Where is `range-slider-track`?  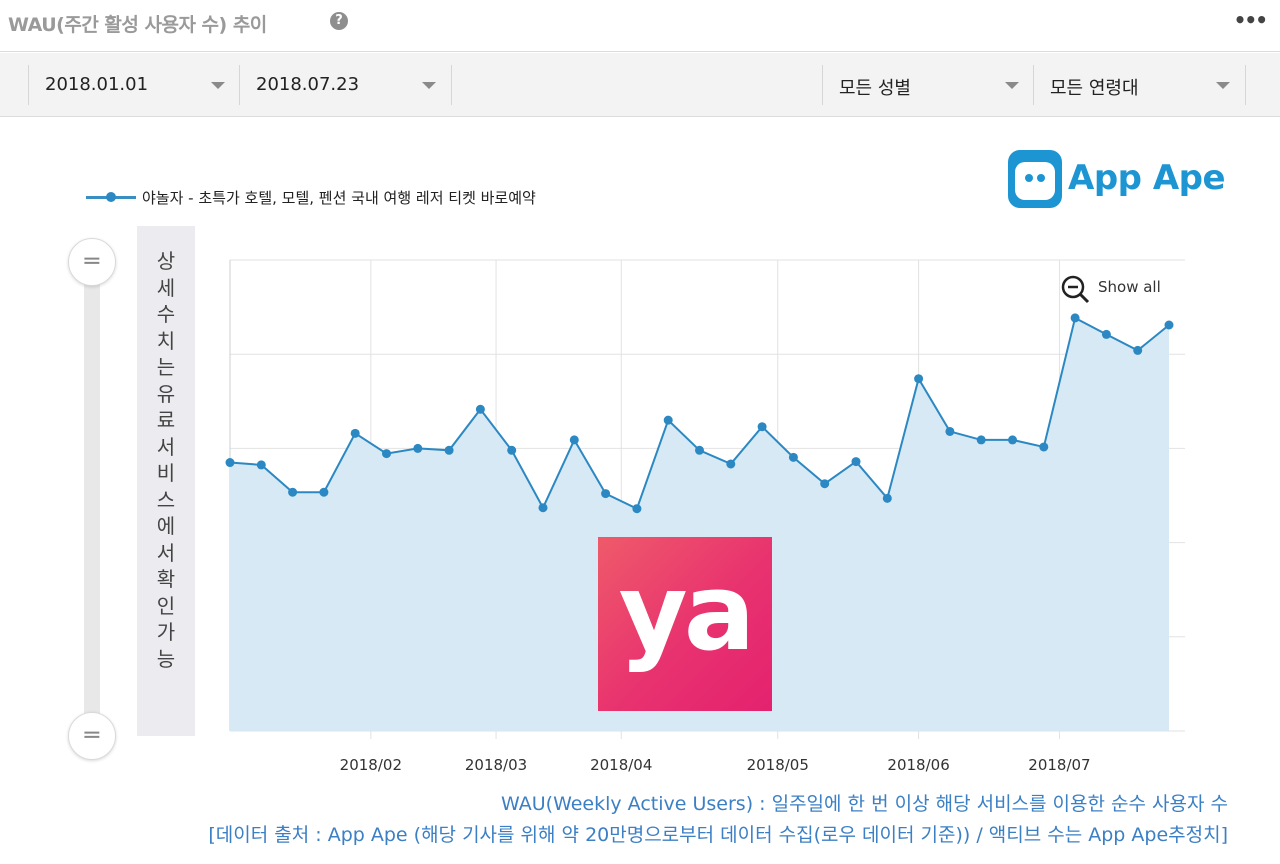 range-slider-track is located at coordinates (92, 503).